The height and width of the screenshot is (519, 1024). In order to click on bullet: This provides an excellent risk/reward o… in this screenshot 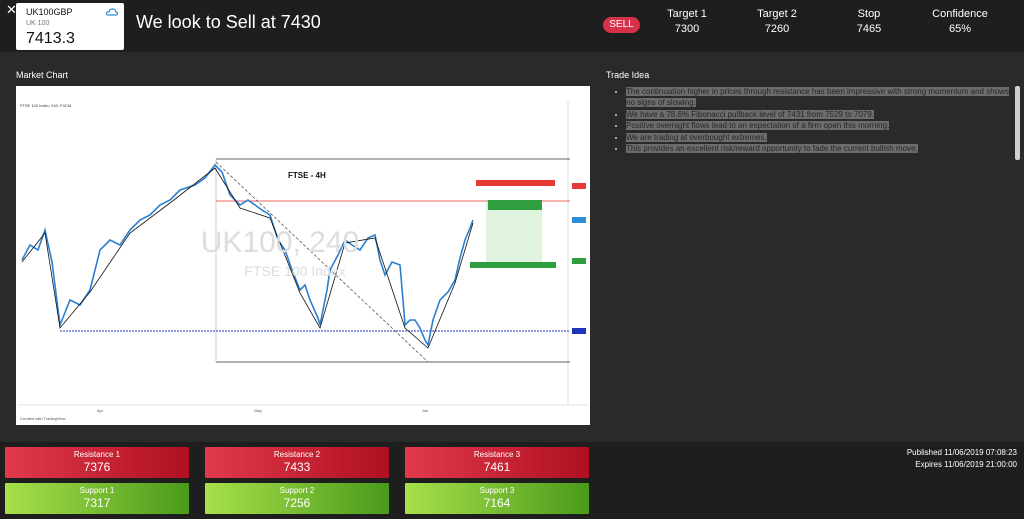, I will do `click(818, 148)`.